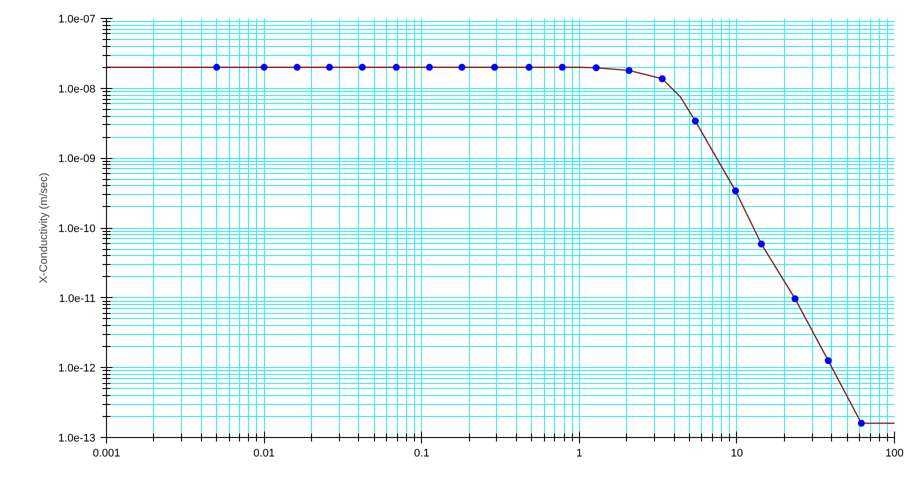  I want to click on y-tick-label: 1.0e-11, so click(77, 298).